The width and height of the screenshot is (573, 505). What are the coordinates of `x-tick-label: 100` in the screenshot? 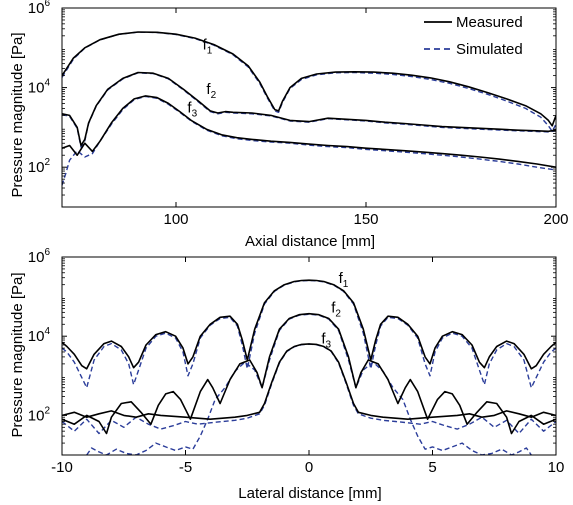 It's located at (175, 219).